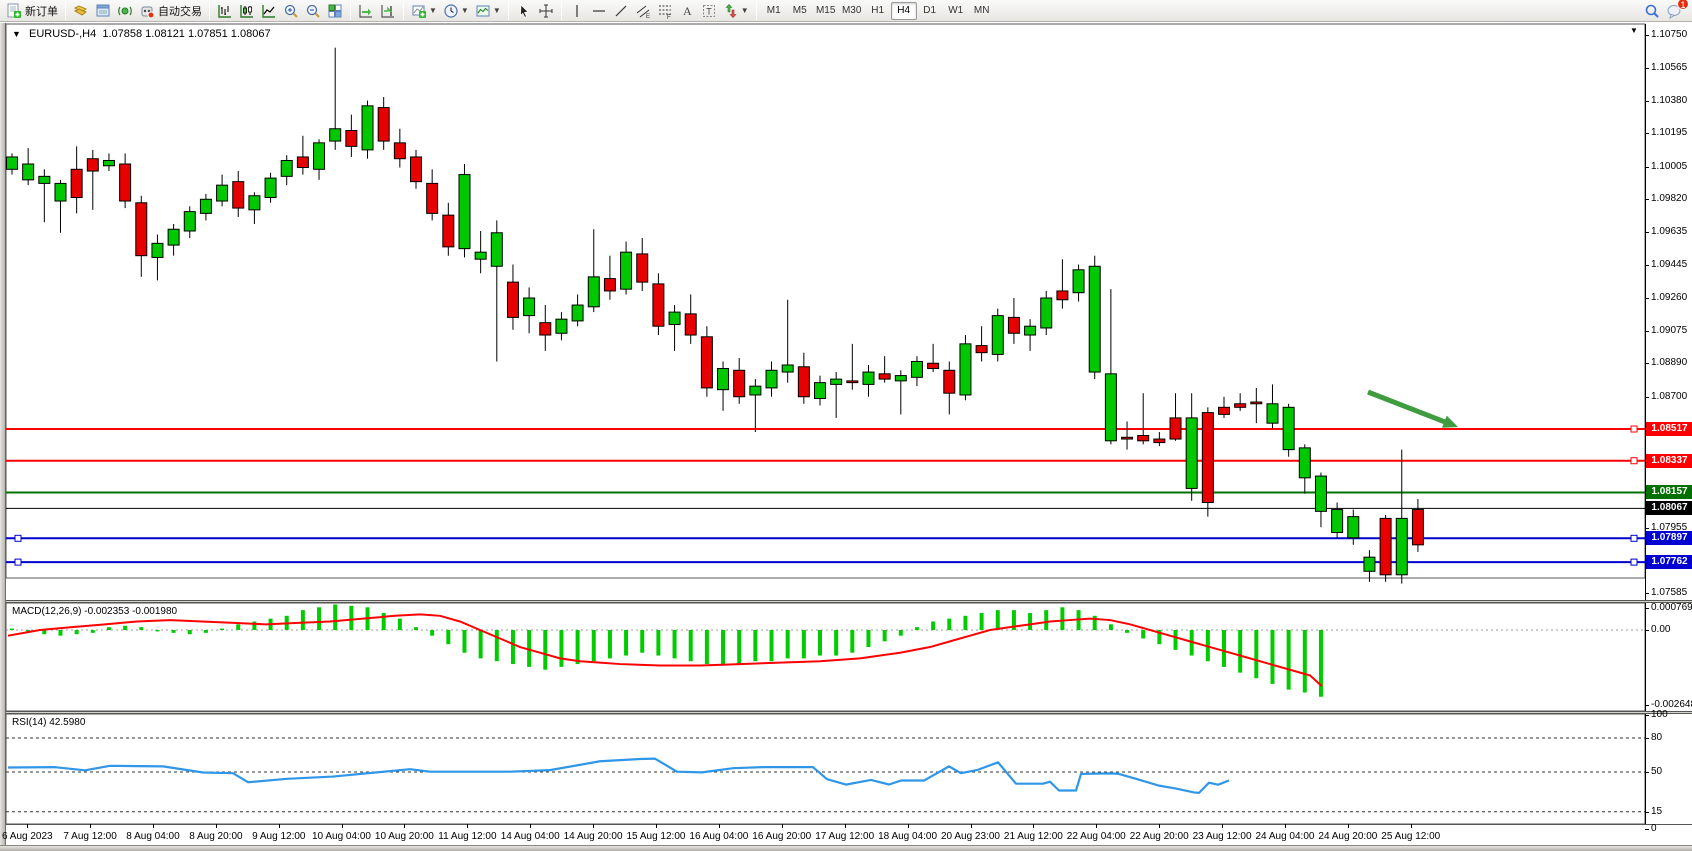  I want to click on scale-fix-marker: ▼, so click(1634, 30).